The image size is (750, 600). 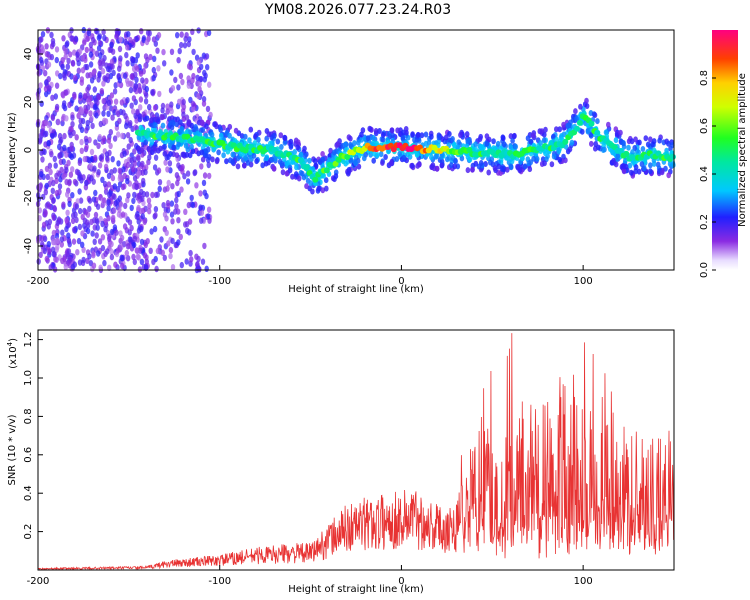 What do you see at coordinates (356, 289) in the screenshot?
I see `spectrogram-x-label: Height of straight line (km)` at bounding box center [356, 289].